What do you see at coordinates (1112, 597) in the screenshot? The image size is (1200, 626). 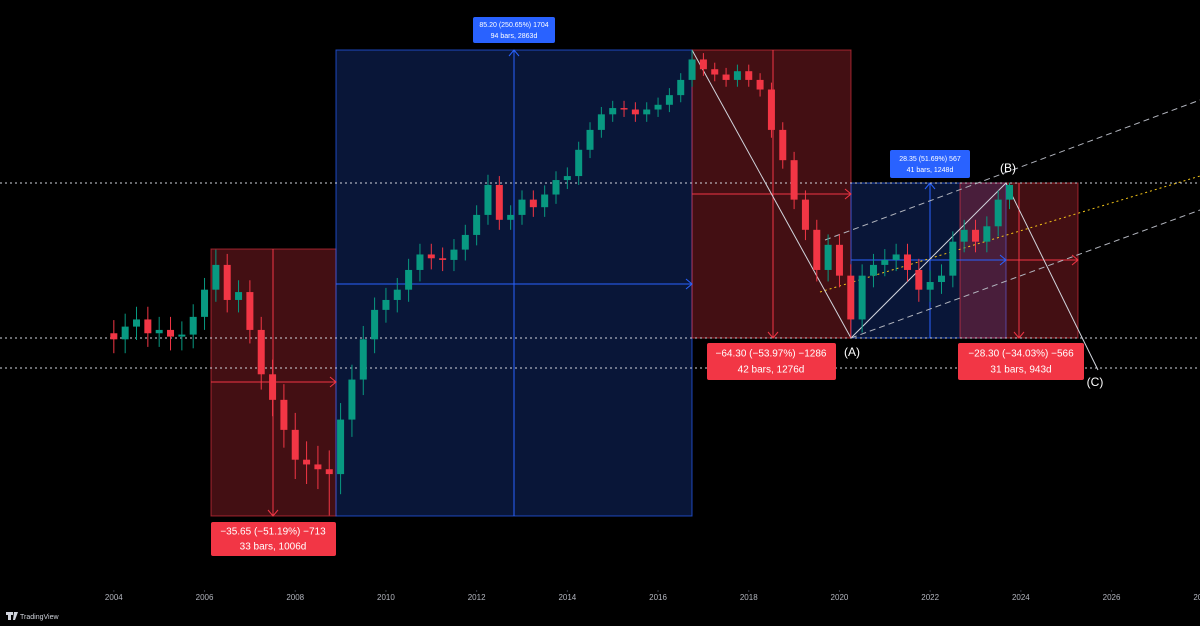 I see `x-tick-label: 2026` at bounding box center [1112, 597].